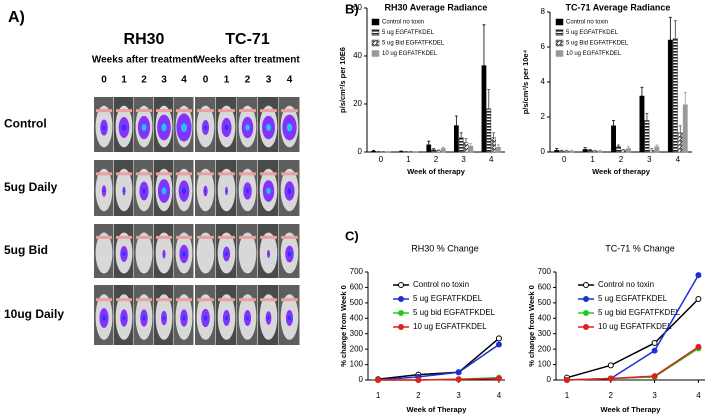 This screenshot has height=418, width=720. I want to click on legend-label: 5 ug Bid EGFATFKDEL, so click(413, 44).